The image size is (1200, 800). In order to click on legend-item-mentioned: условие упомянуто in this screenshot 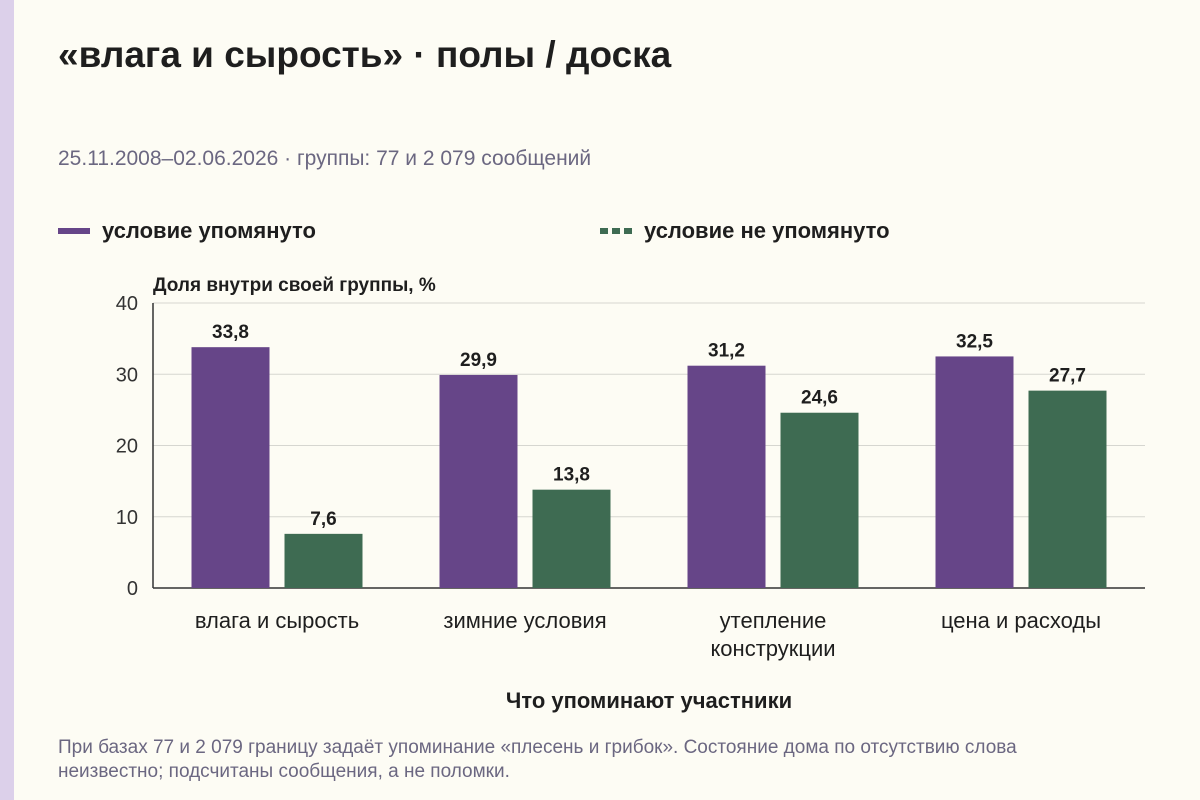, I will do `click(187, 231)`.